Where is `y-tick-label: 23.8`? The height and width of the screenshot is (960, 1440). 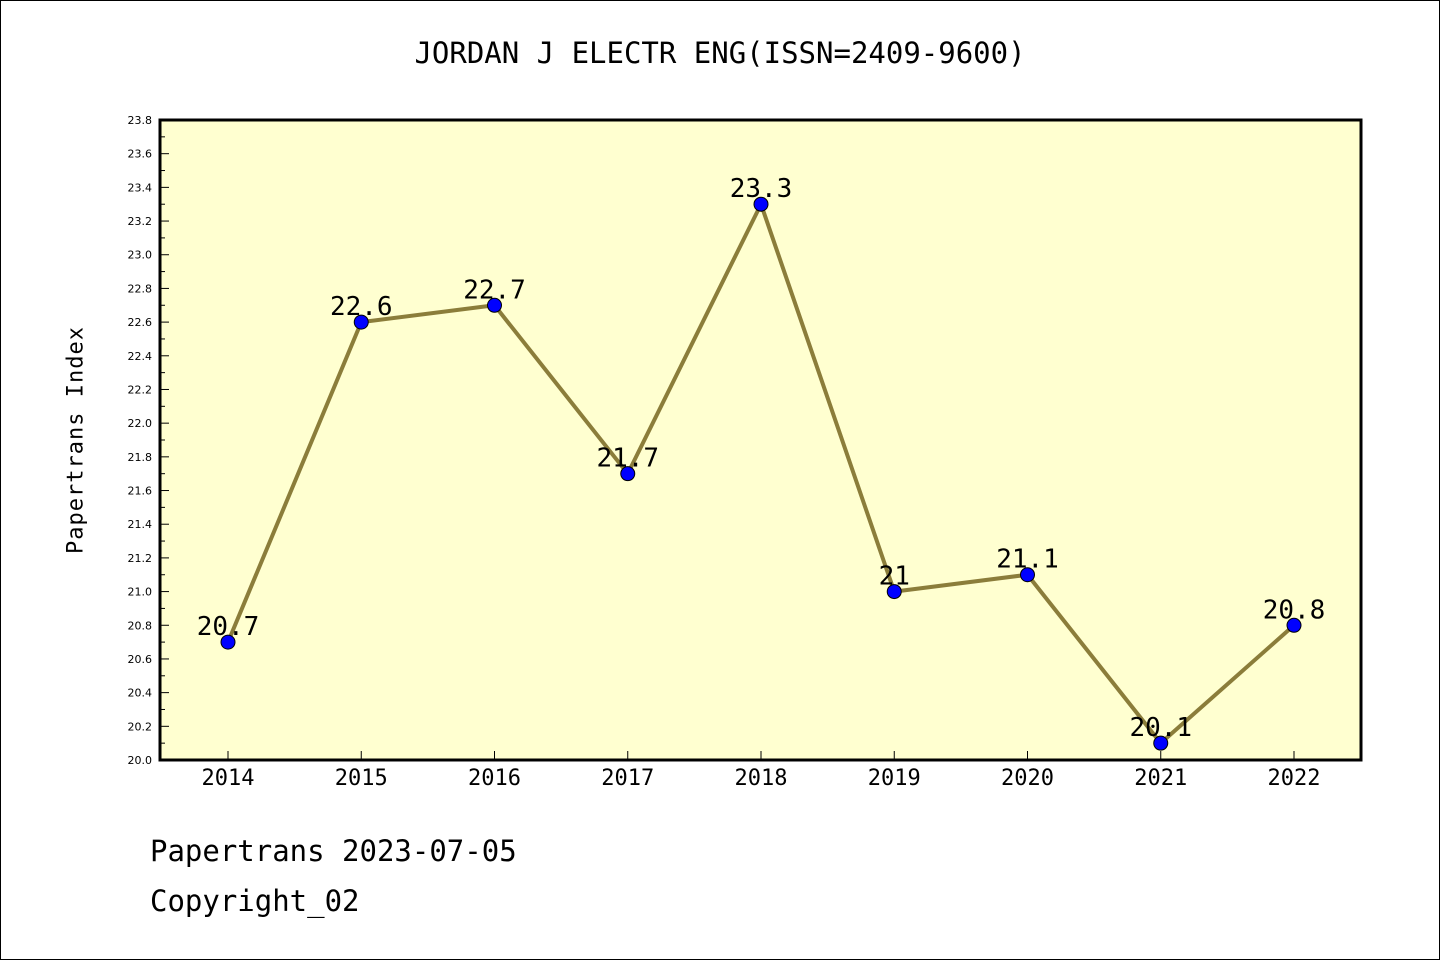 y-tick-label: 23.8 is located at coordinates (140, 120).